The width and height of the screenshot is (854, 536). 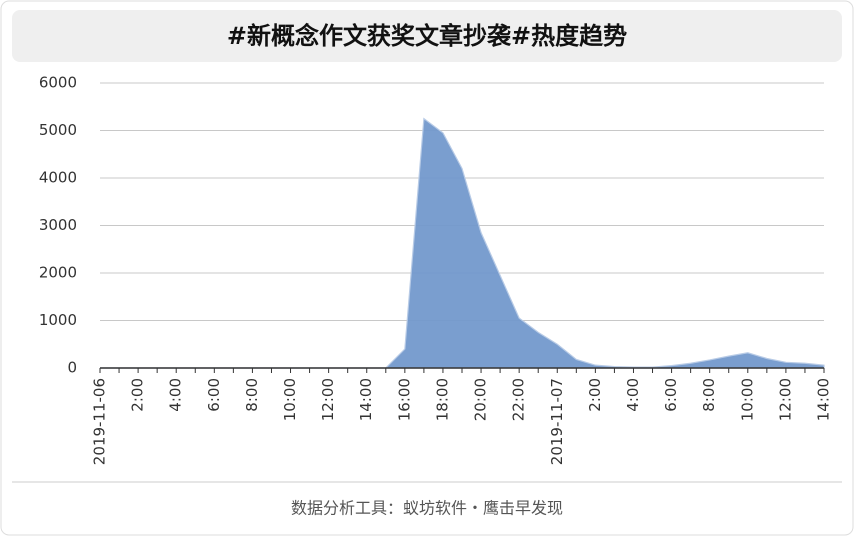 What do you see at coordinates (519, 399) in the screenshot?
I see `x-tick-label: 22:00` at bounding box center [519, 399].